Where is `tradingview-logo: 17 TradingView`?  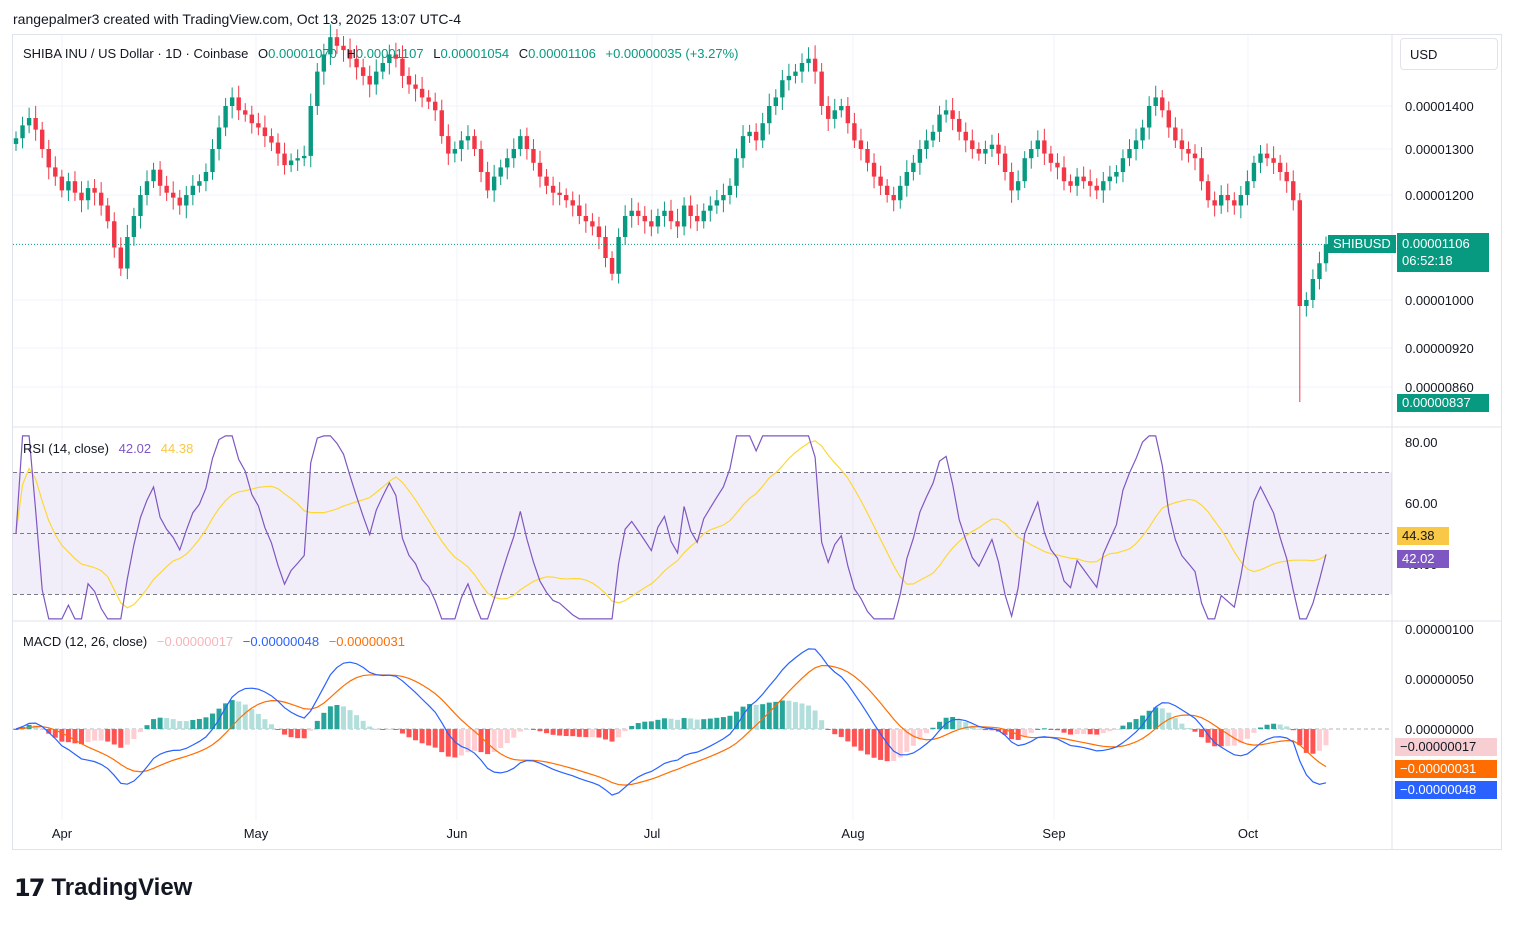
tradingview-logo: 17 TradingView is located at coordinates (103, 888).